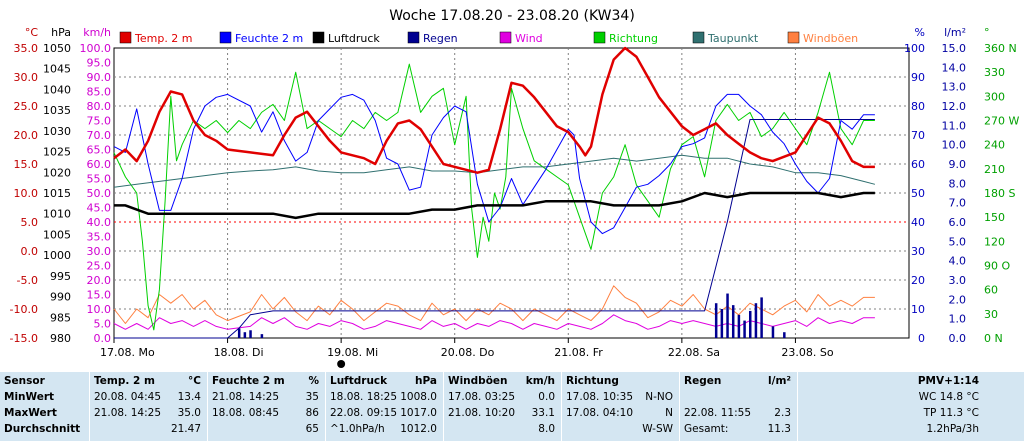 This screenshot has height=441, width=1024. What do you see at coordinates (99, 280) in the screenshot?
I see `wind-axis-tick: 20.0` at bounding box center [99, 280].